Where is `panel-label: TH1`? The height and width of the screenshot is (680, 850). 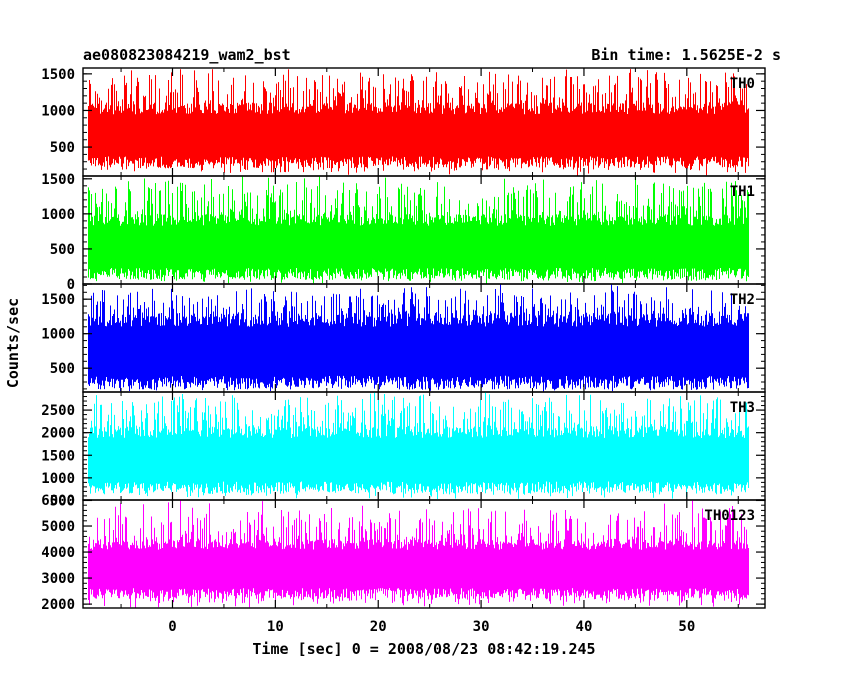 panel-label: TH1 is located at coordinates (742, 192).